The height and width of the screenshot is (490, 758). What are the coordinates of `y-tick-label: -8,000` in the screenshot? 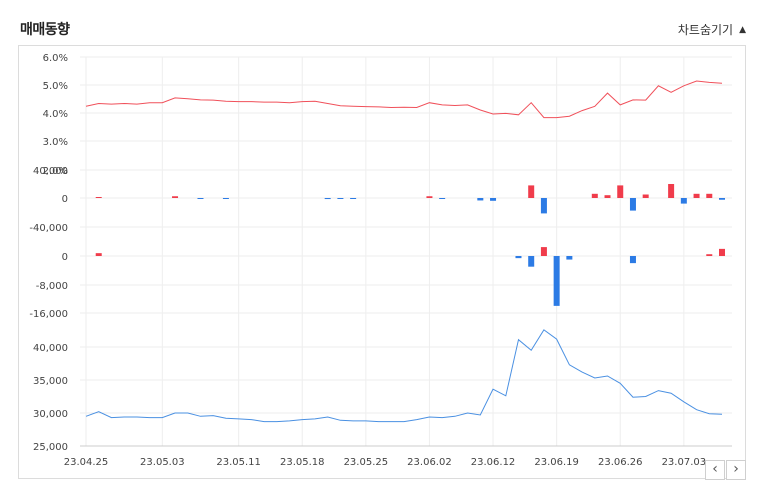 It's located at (52, 286).